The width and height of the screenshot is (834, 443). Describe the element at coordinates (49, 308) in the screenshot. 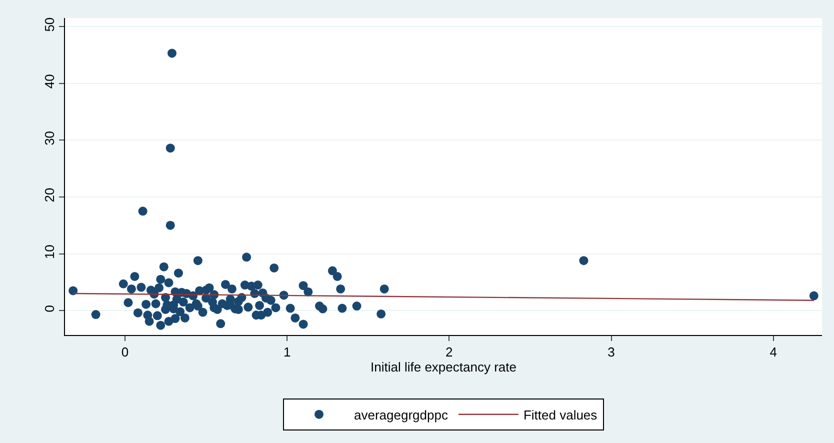

I see `y-tick-label: 0` at that location.